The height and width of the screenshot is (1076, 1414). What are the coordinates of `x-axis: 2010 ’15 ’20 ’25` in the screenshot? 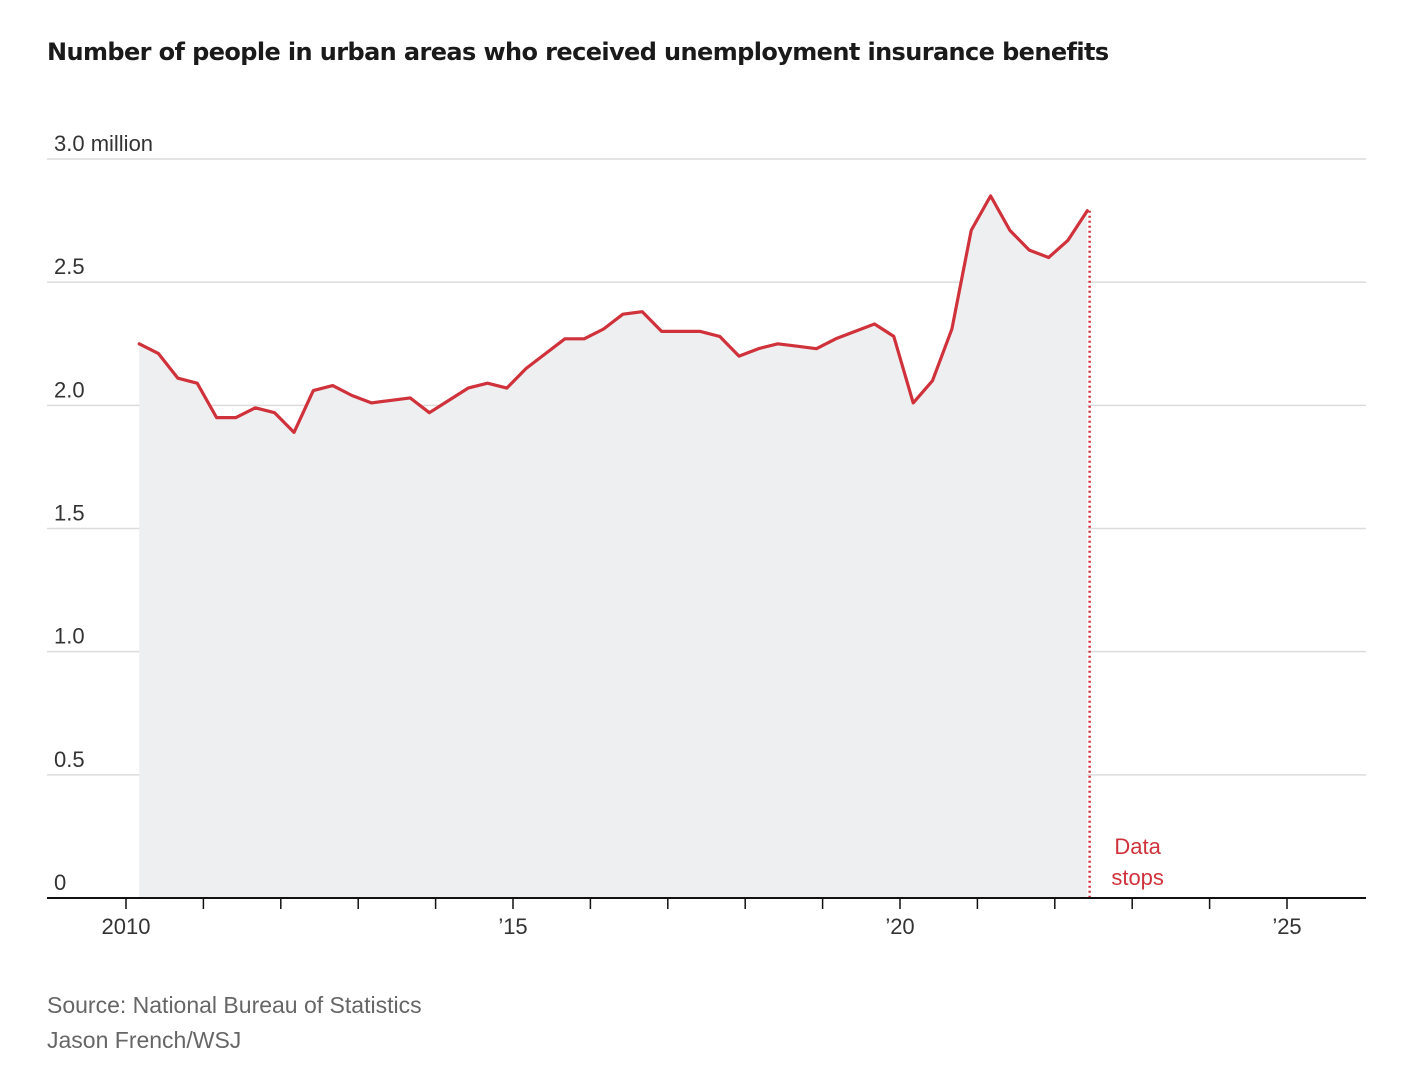 It's located at (706, 918).